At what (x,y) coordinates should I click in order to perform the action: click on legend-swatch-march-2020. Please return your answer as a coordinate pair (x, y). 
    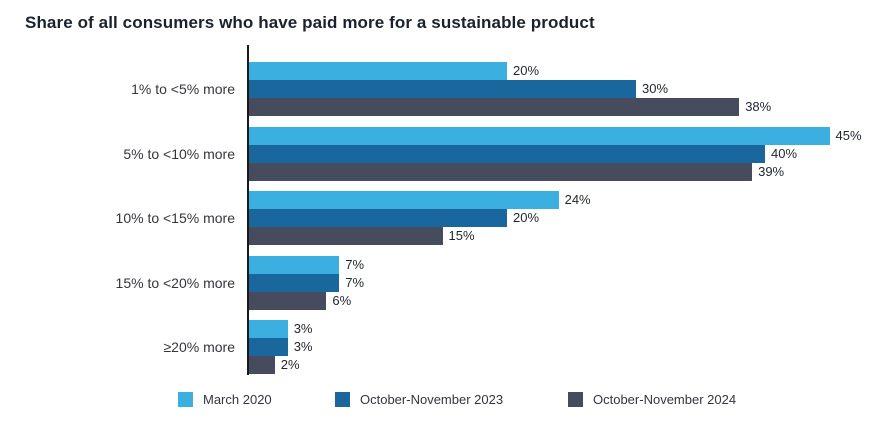
    Looking at the image, I should click on (185, 399).